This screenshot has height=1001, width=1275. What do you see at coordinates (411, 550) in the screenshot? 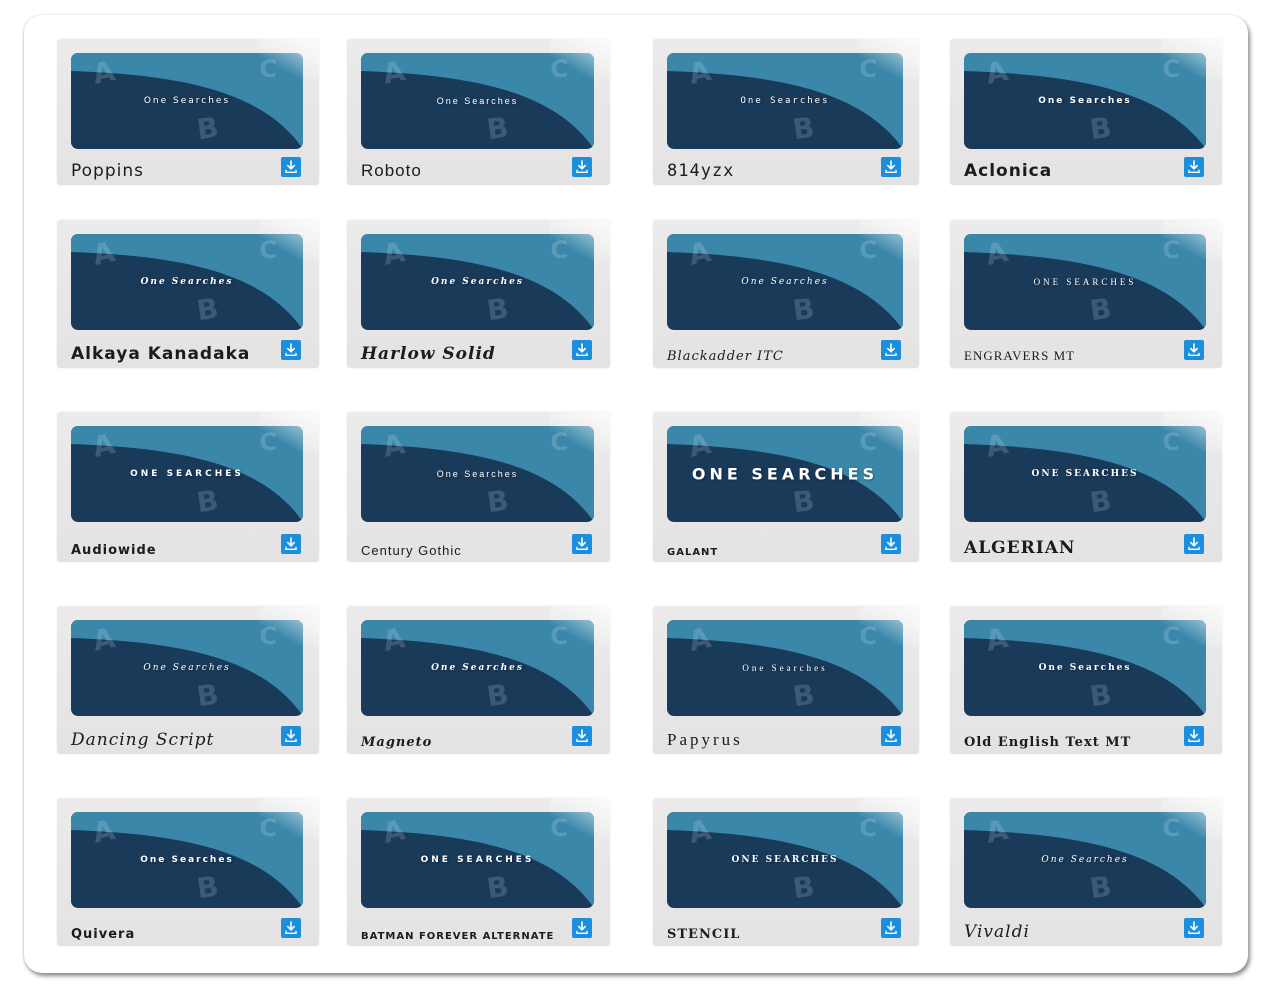
I see `font-name-label: Century Gothic` at bounding box center [411, 550].